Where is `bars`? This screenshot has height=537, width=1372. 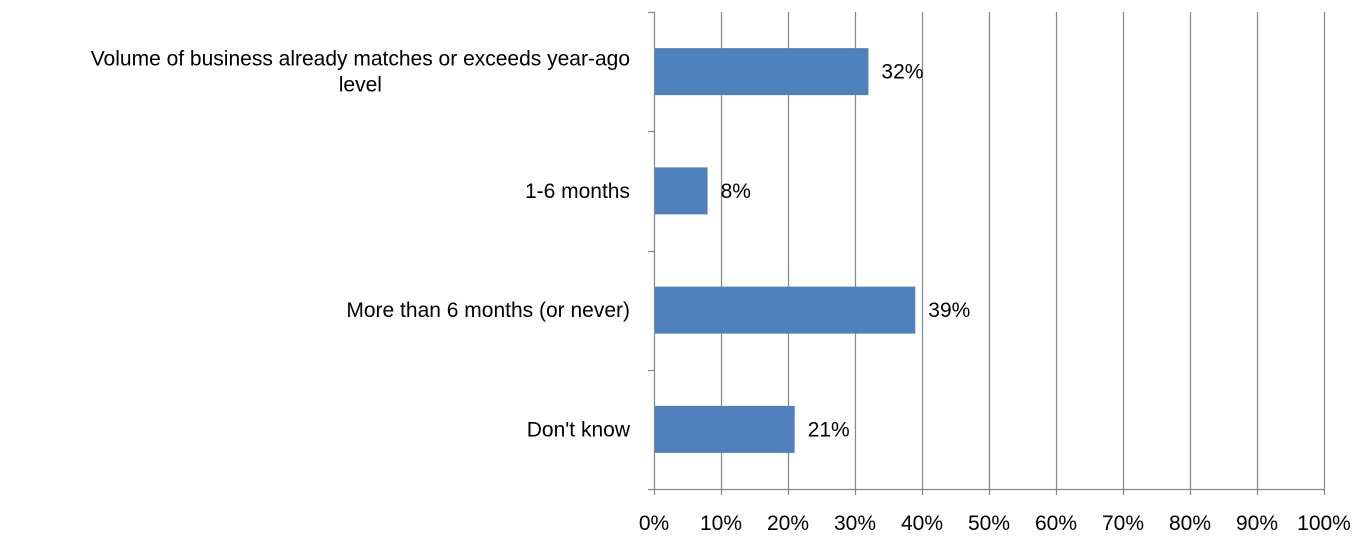 bars is located at coordinates (785, 250).